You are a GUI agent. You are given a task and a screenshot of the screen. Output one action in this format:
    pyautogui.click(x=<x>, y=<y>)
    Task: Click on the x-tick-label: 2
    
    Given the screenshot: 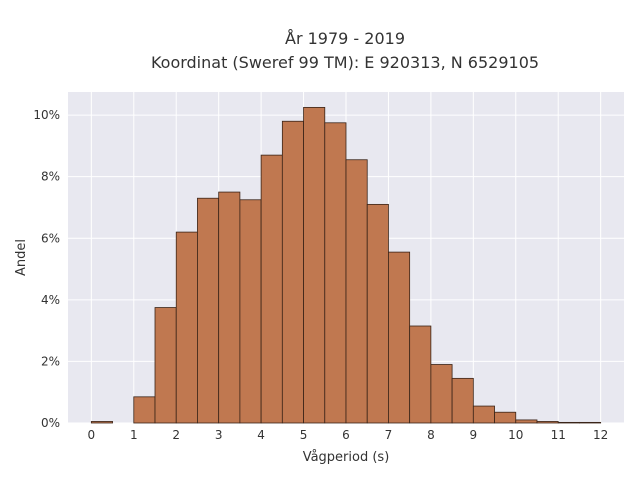 What is the action you would take?
    pyautogui.click(x=176, y=435)
    